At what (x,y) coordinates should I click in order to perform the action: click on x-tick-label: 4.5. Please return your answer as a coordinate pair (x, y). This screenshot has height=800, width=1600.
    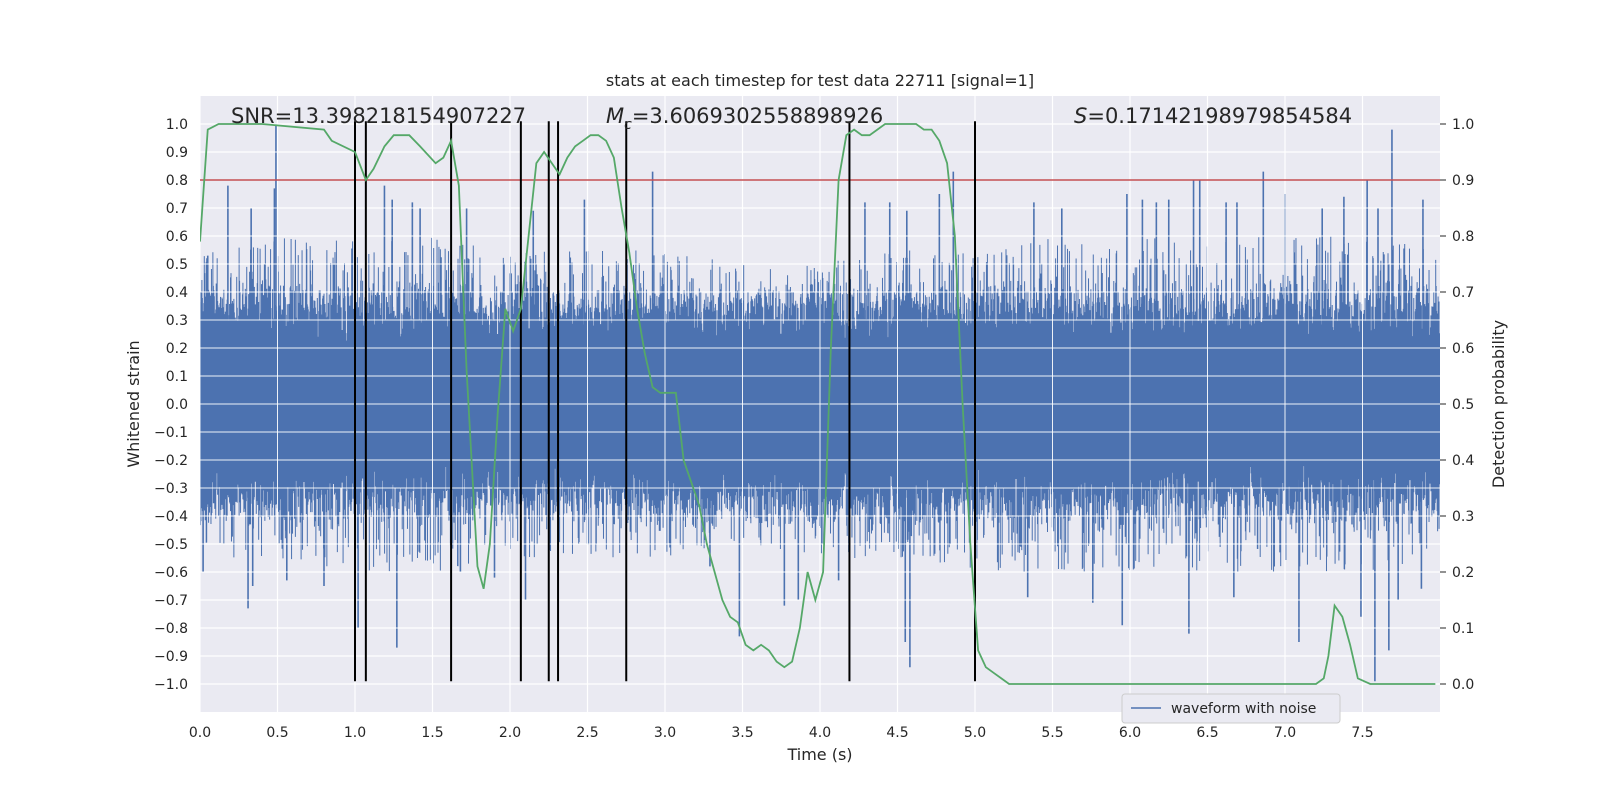
    Looking at the image, I should click on (897, 733).